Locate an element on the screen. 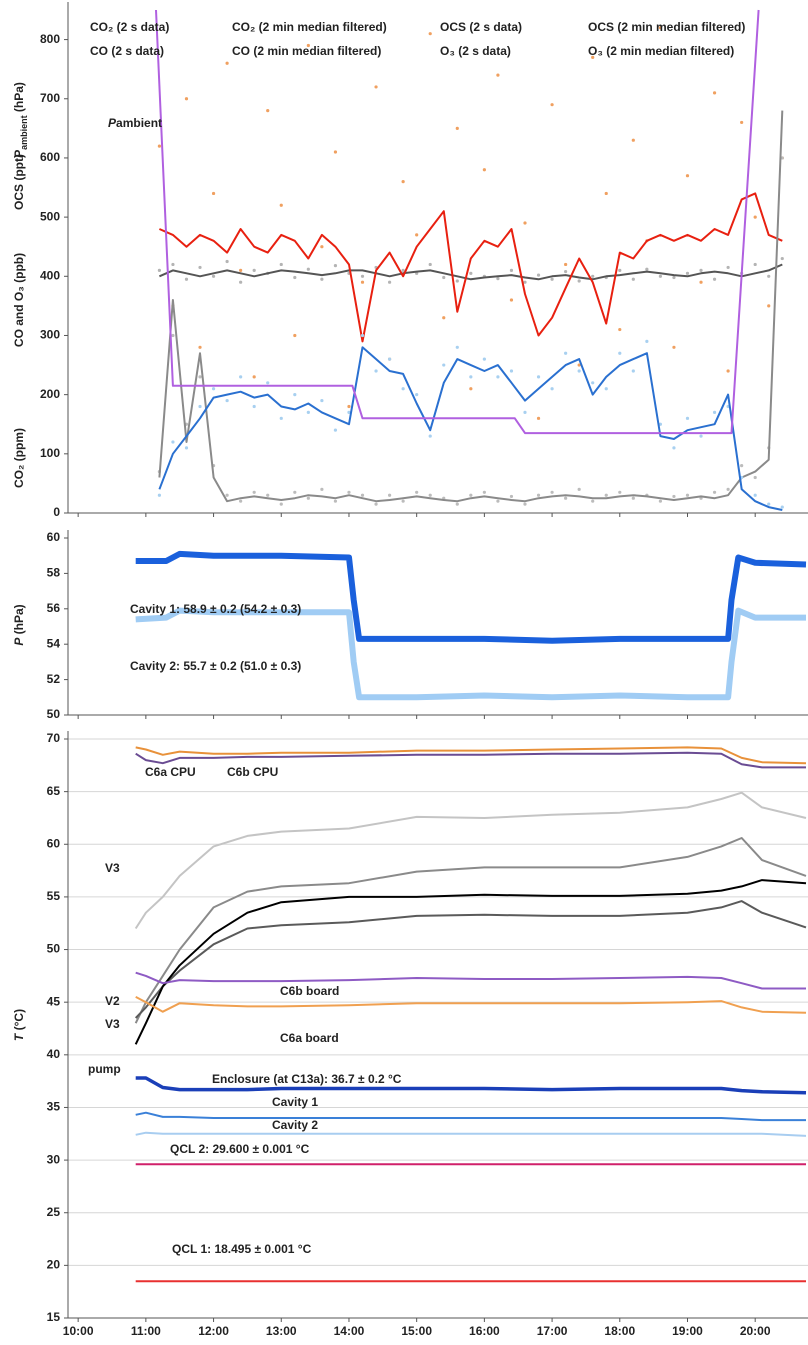 The image size is (808, 1345). x-tick-label: 16:00 is located at coordinates (484, 1331).